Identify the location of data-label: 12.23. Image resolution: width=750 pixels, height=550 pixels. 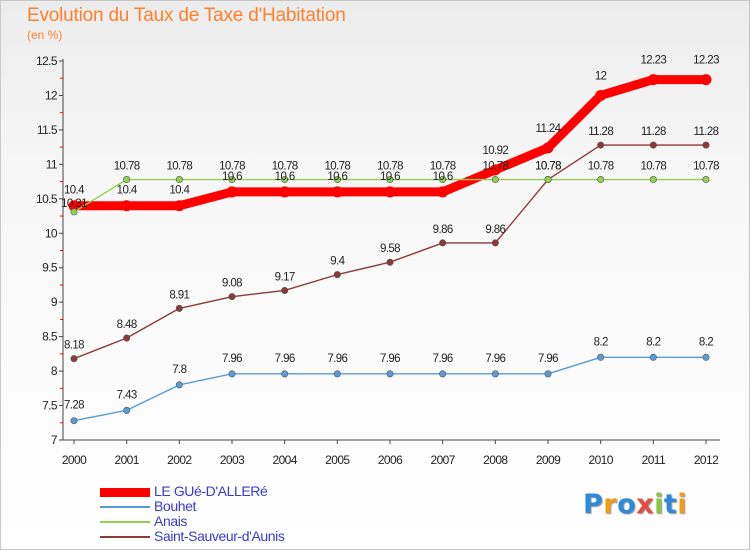
(706, 61).